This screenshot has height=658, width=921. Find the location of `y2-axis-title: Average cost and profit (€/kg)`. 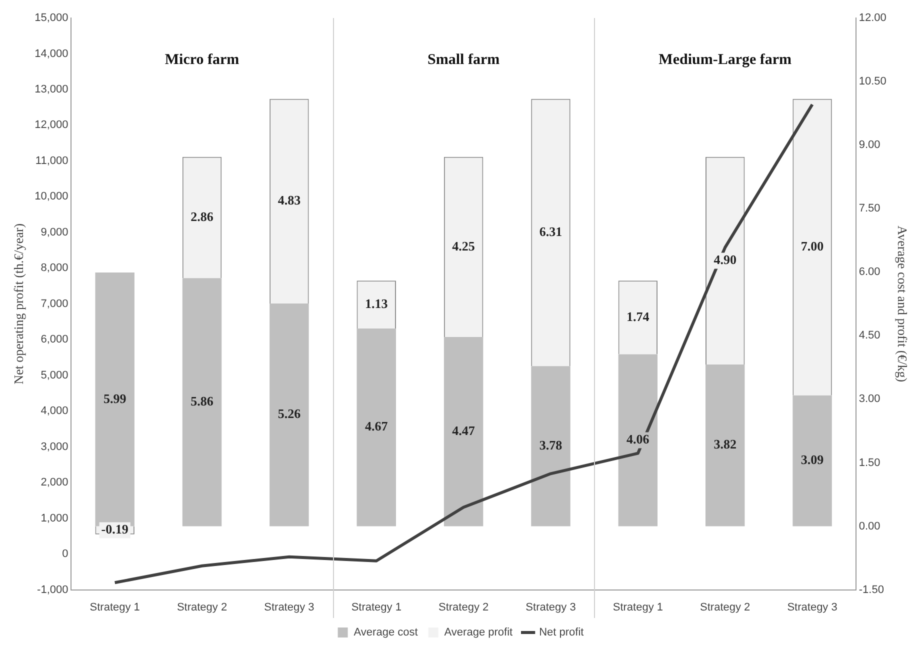

y2-axis-title: Average cost and profit (€/kg) is located at coordinates (902, 304).